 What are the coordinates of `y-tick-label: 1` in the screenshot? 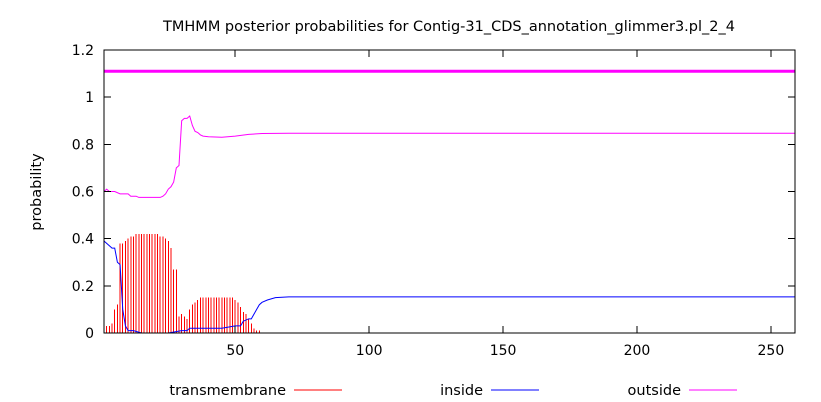 It's located at (89, 98).